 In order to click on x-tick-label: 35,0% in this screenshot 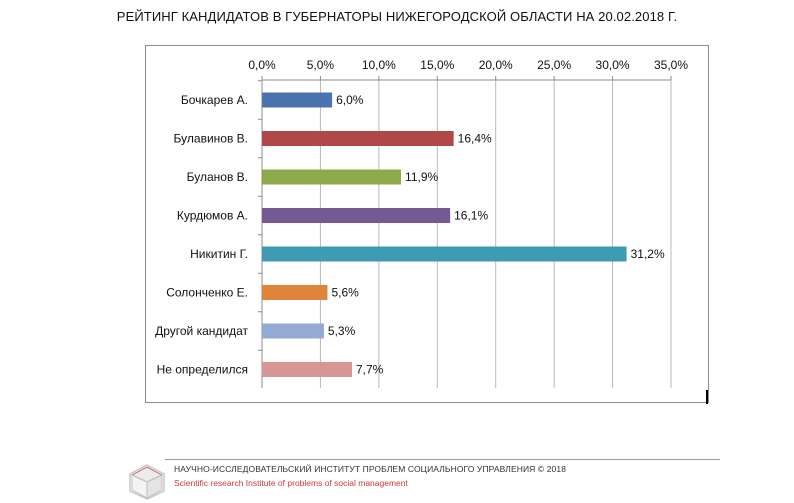, I will do `click(671, 65)`.